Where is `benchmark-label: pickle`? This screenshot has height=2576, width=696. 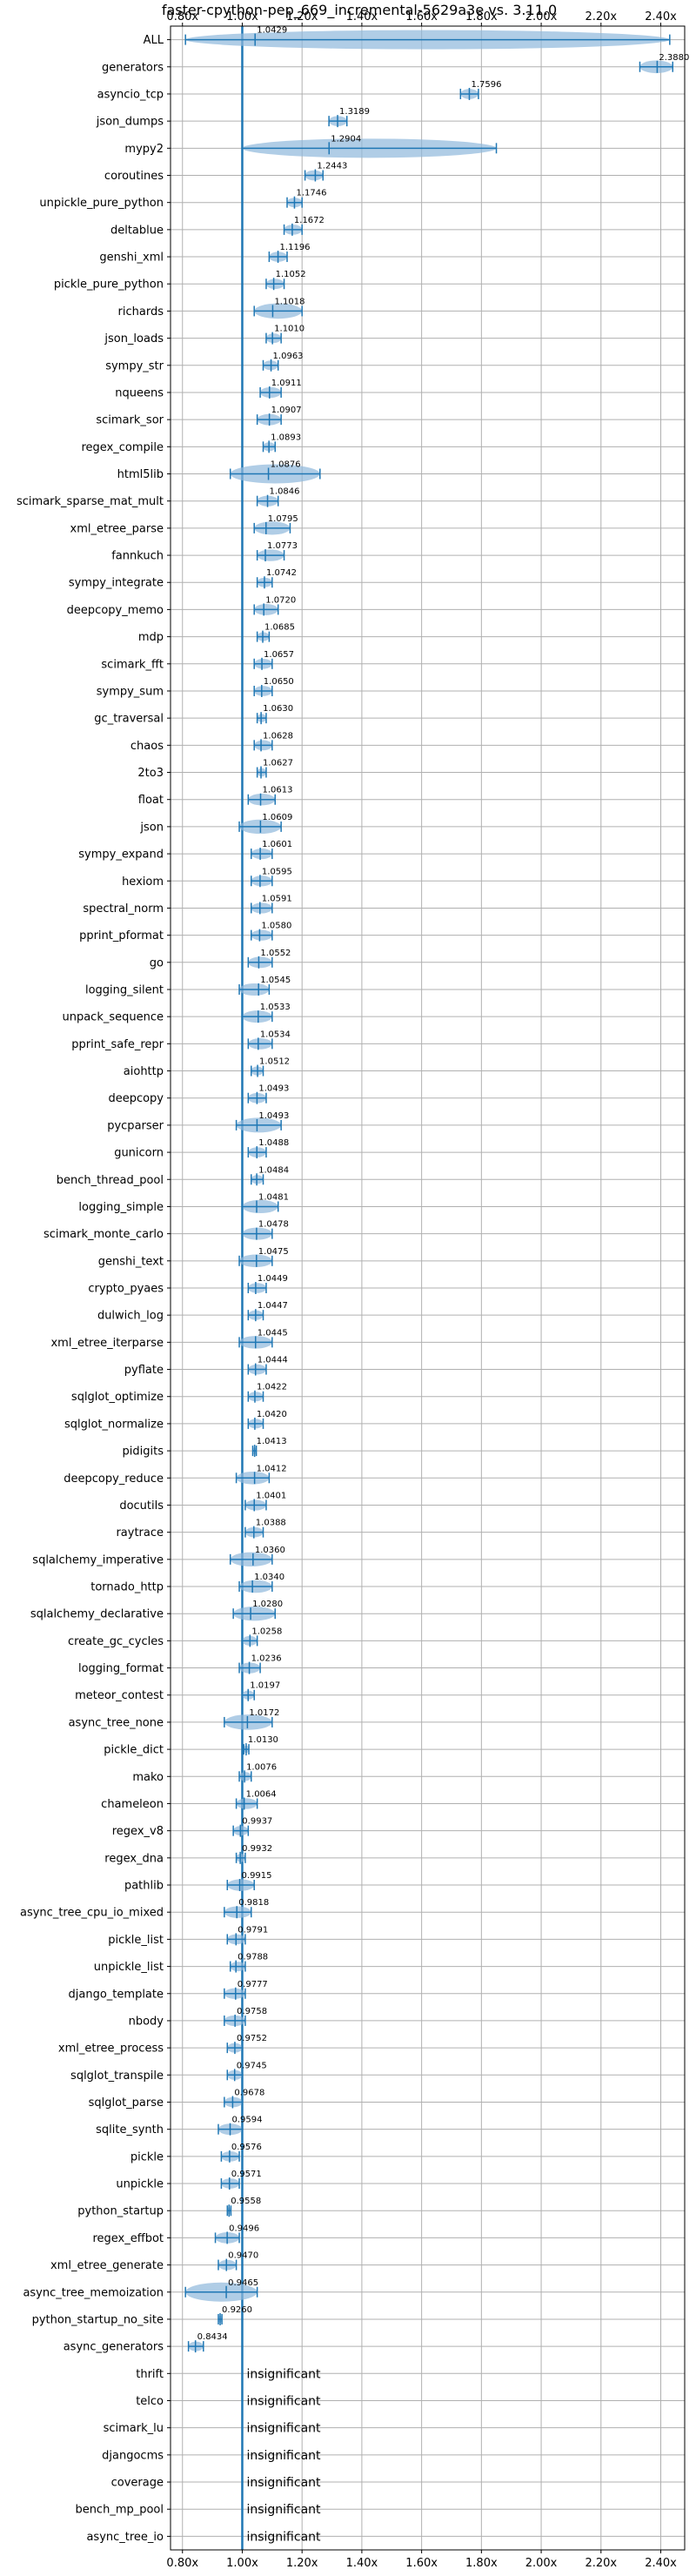 benchmark-label: pickle is located at coordinates (147, 2157).